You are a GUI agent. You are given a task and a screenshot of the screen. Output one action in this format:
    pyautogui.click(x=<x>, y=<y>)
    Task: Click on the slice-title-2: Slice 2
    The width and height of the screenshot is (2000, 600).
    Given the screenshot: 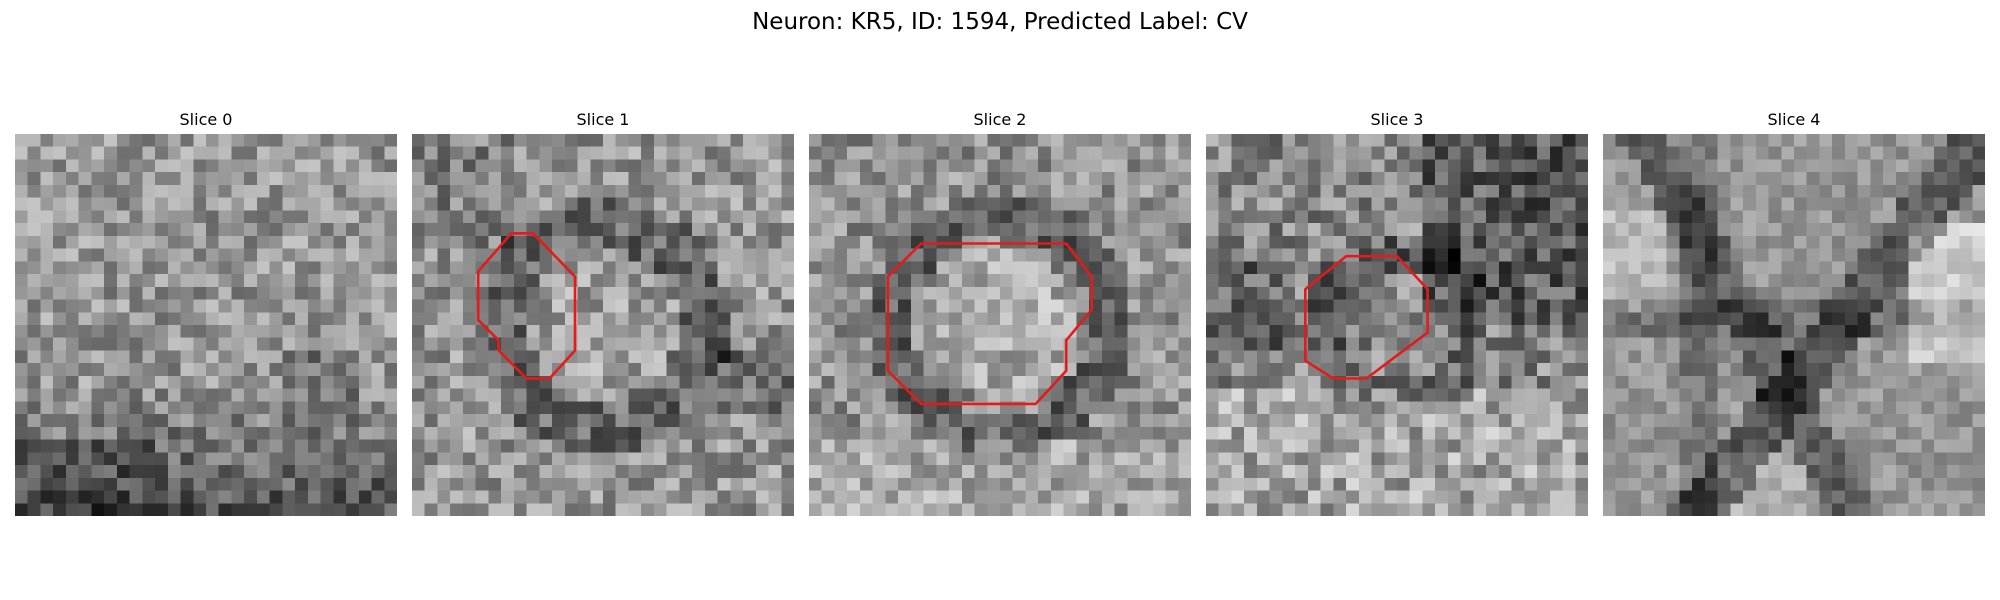 What is the action you would take?
    pyautogui.click(x=1000, y=119)
    